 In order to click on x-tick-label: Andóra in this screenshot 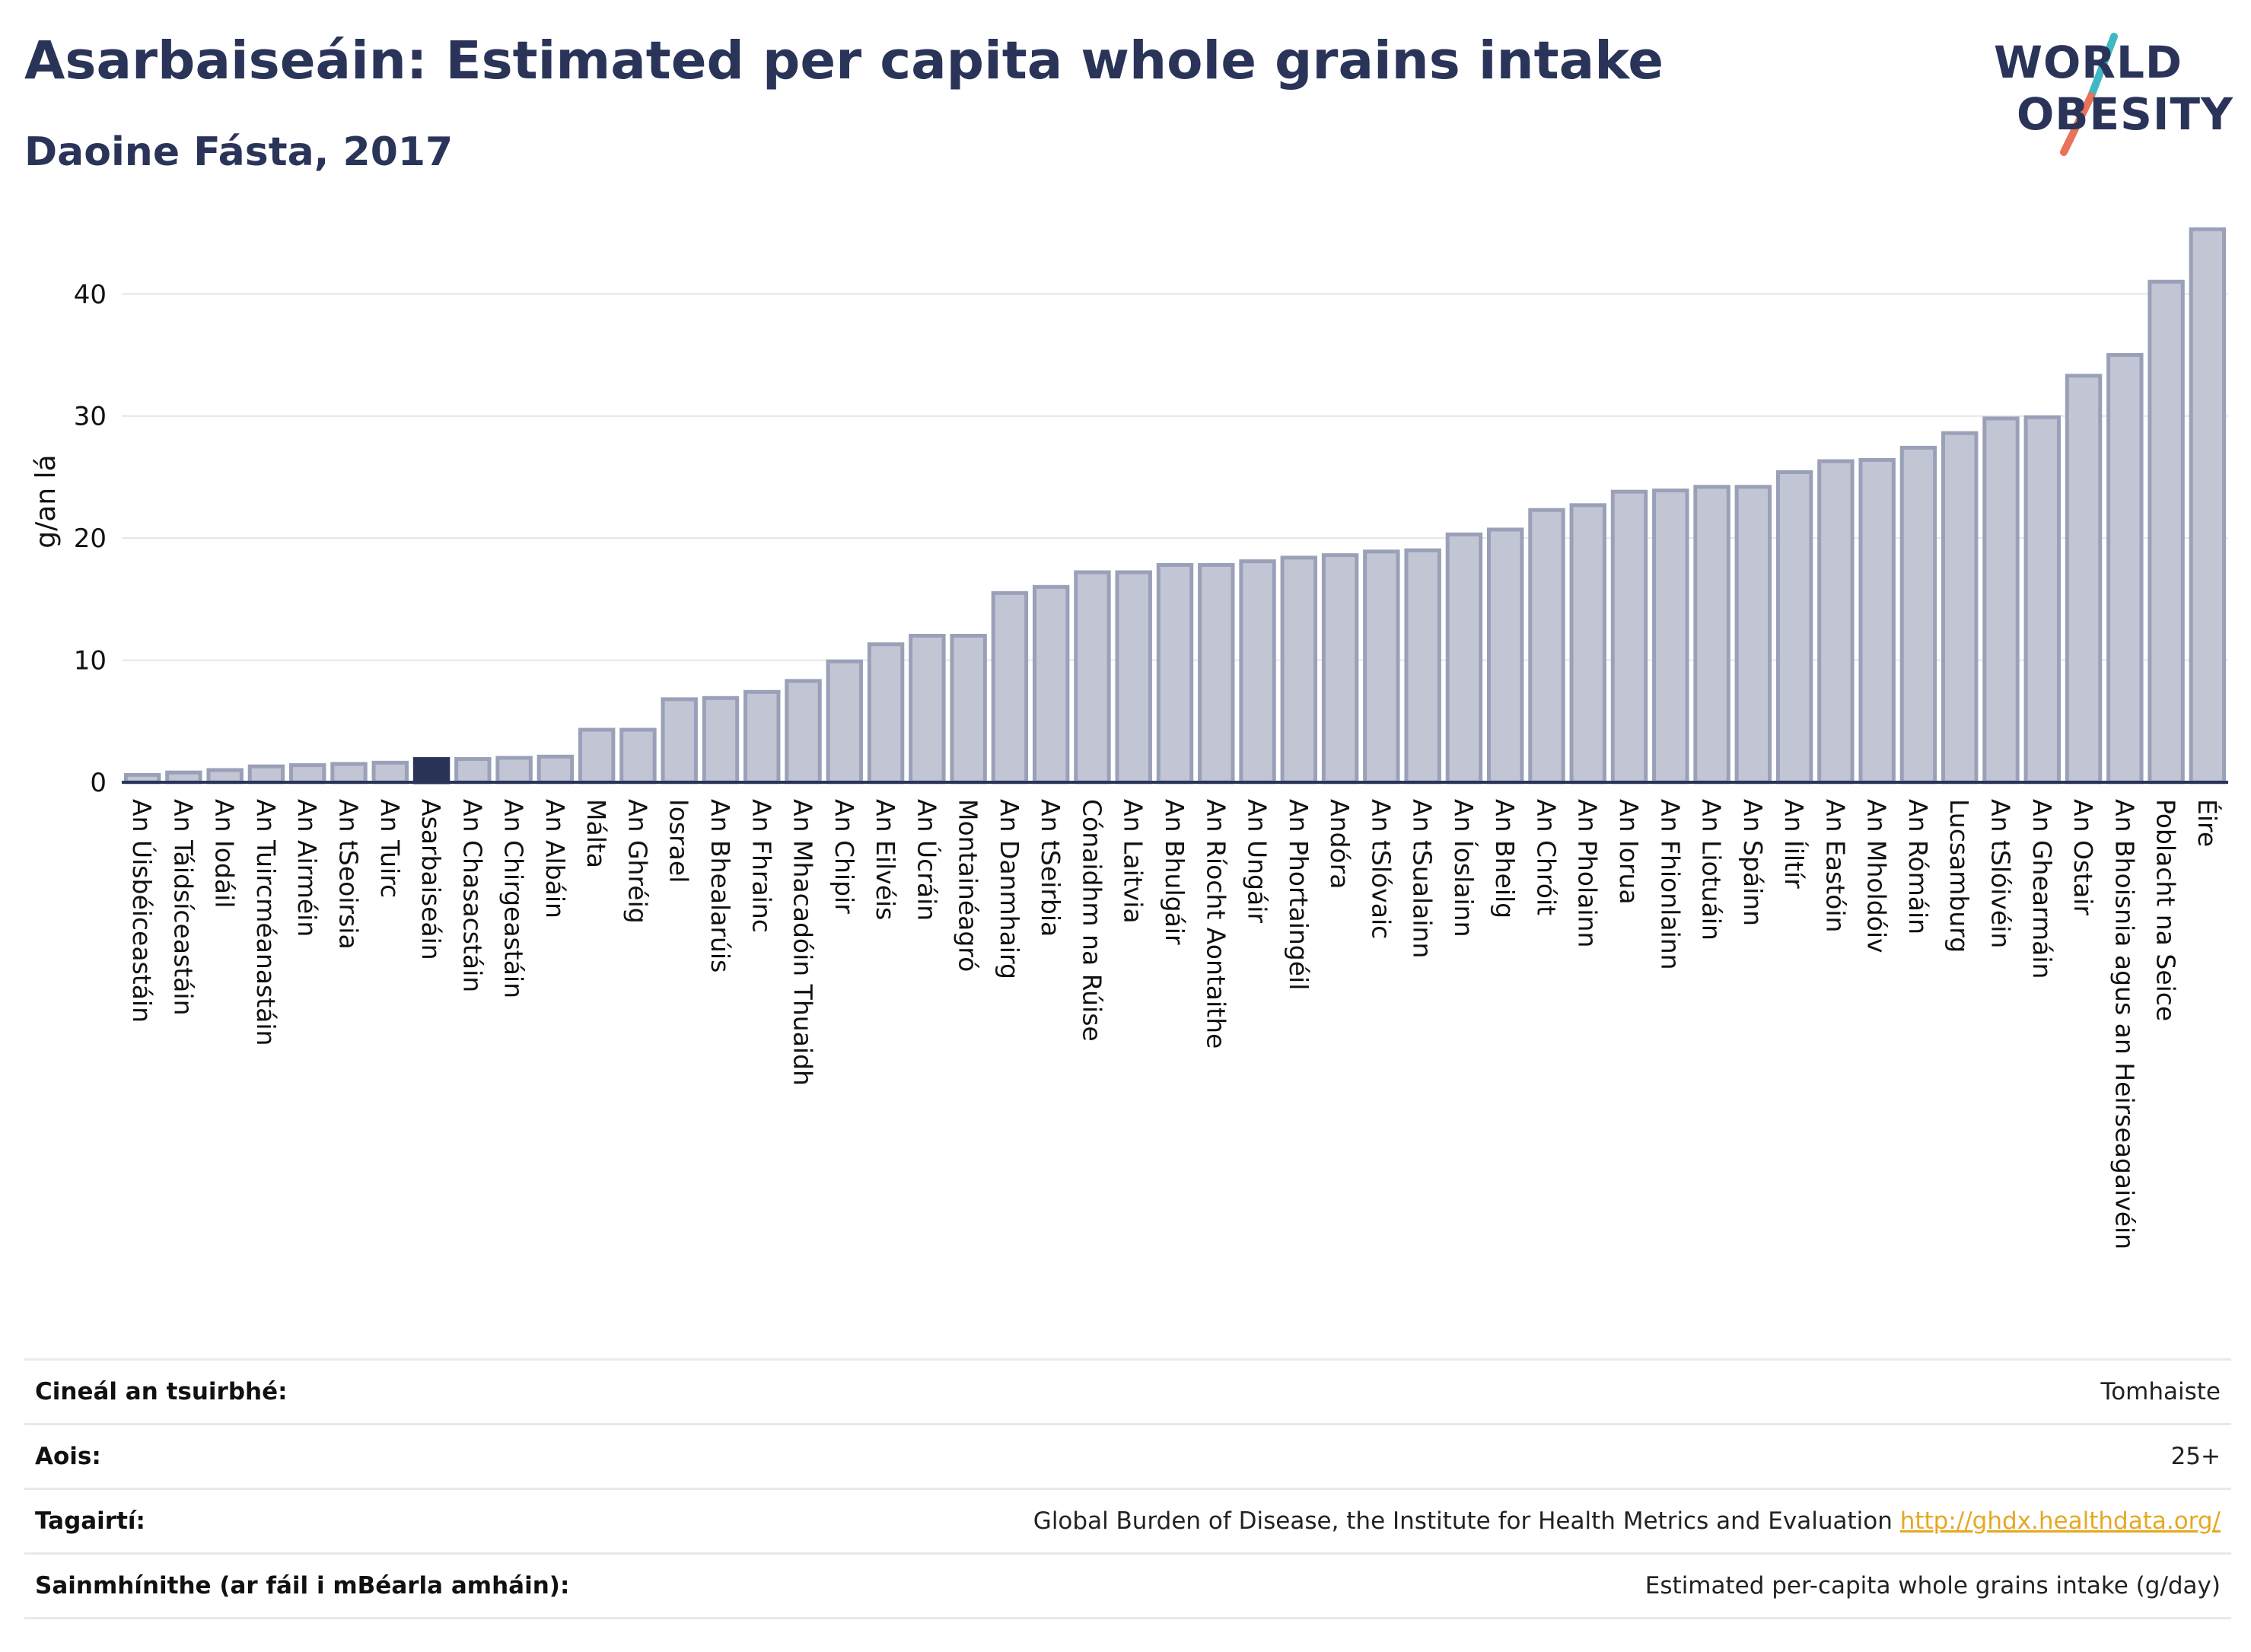, I will do `click(1340, 844)`.